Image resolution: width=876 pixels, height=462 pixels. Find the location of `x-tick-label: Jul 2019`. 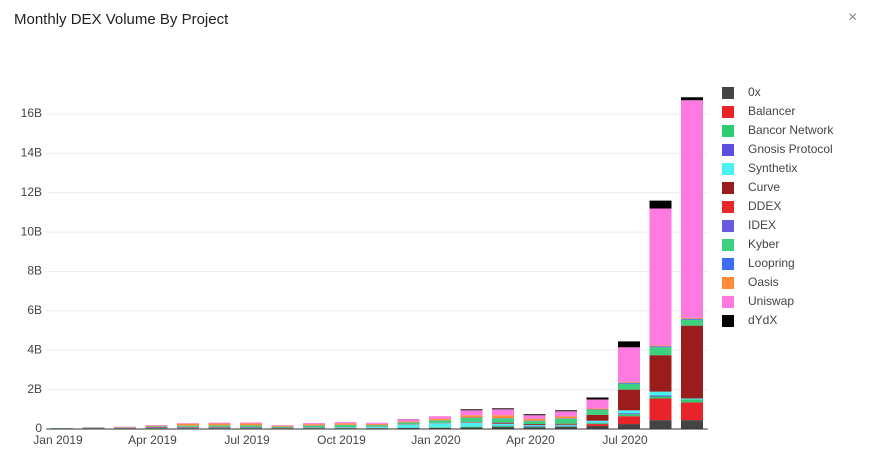

x-tick-label: Jul 2019 is located at coordinates (247, 440).